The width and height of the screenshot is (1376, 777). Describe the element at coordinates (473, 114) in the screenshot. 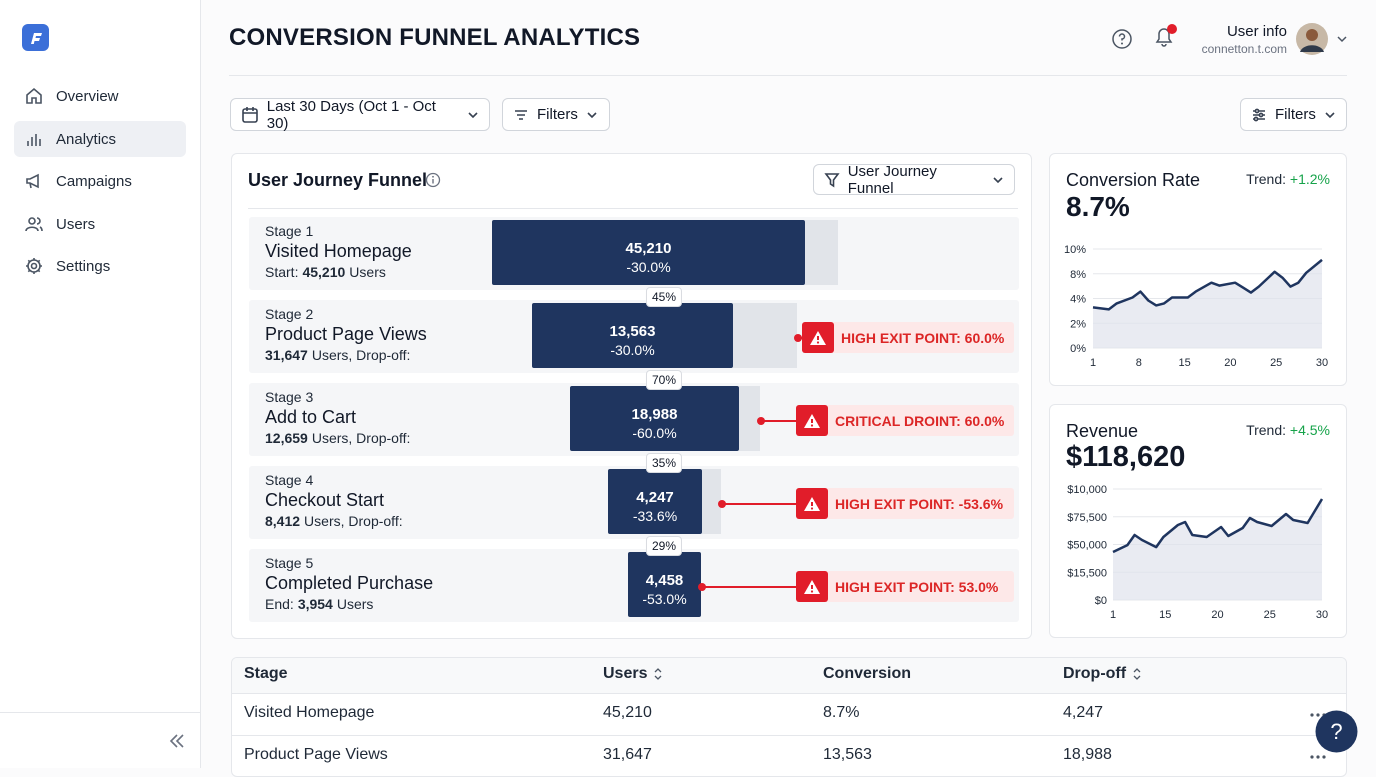

I see `chevron` at that location.